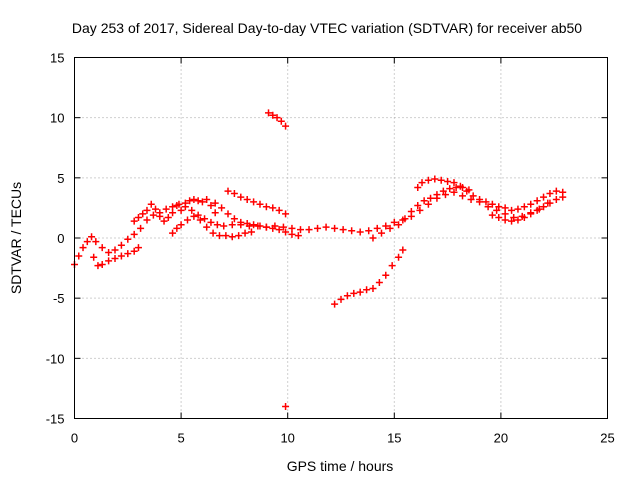  What do you see at coordinates (60, 238) in the screenshot?
I see `y-tick-label: 0` at bounding box center [60, 238].